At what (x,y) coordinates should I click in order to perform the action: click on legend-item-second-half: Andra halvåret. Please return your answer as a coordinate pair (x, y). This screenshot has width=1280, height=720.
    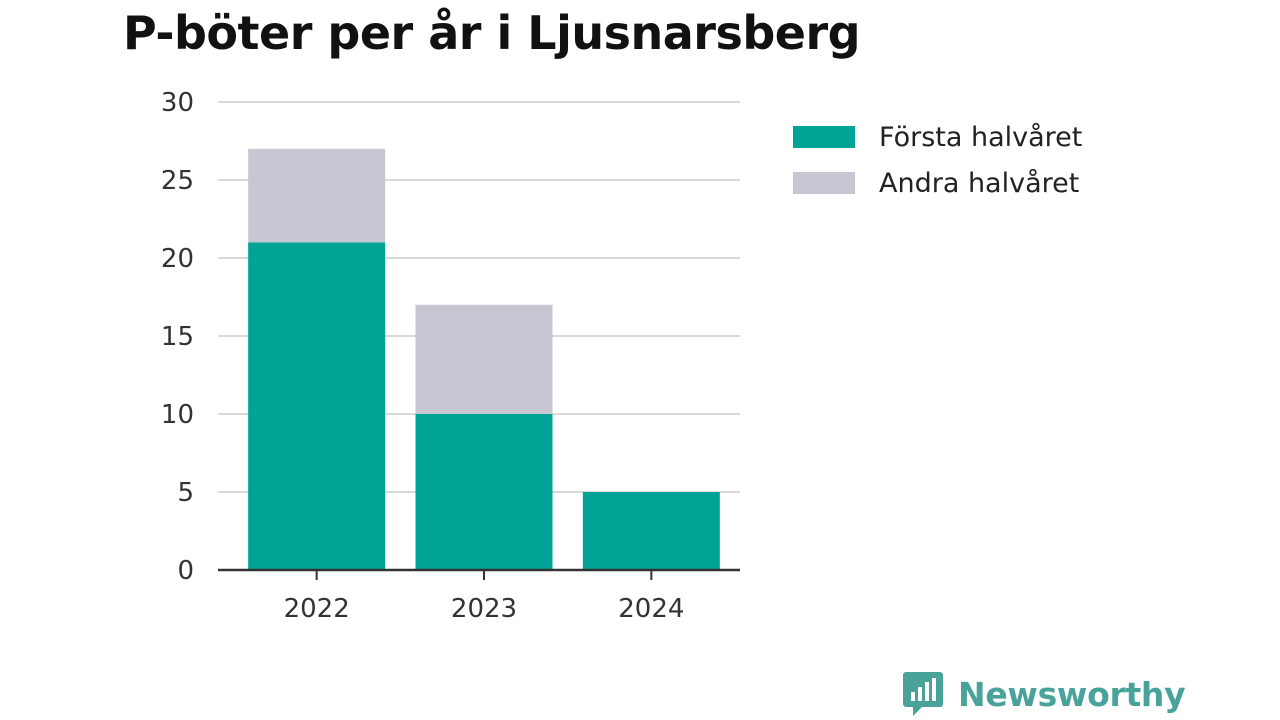
    Looking at the image, I should click on (937, 183).